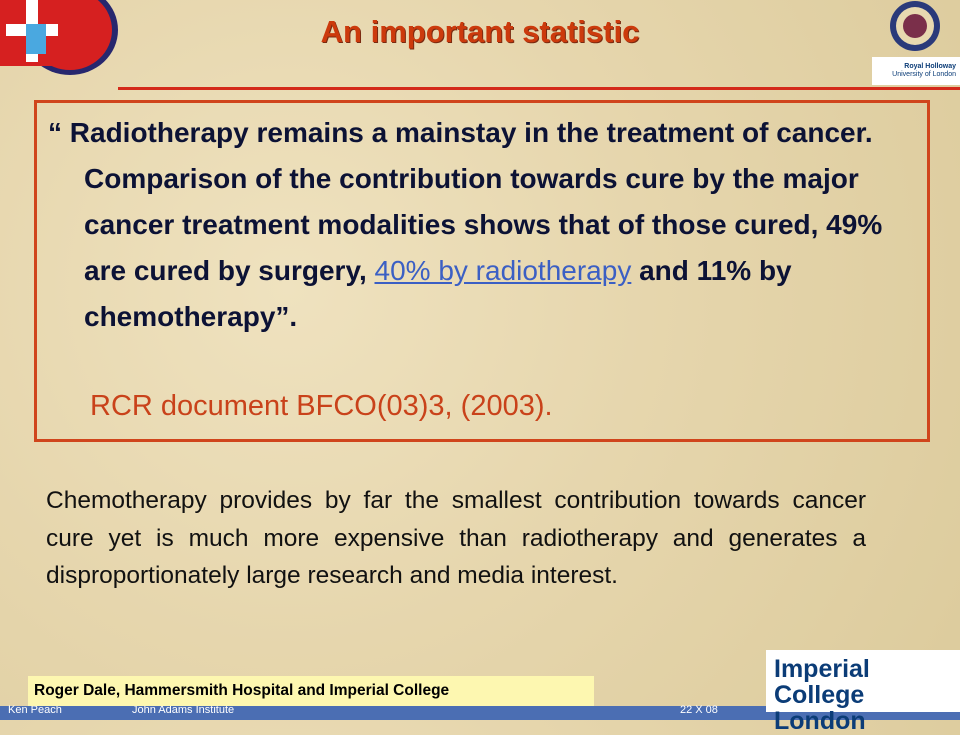 The width and height of the screenshot is (960, 735). What do you see at coordinates (930, 66) in the screenshot?
I see `logo-text: Royal Holloway` at bounding box center [930, 66].